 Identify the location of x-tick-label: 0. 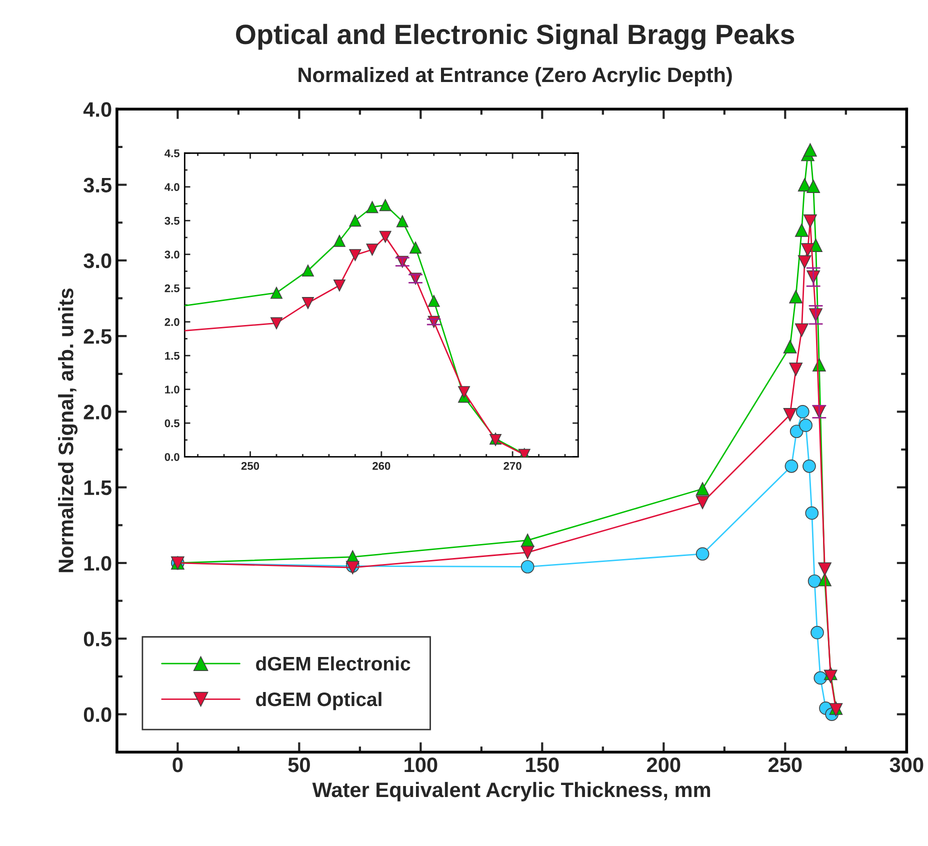
(177, 765).